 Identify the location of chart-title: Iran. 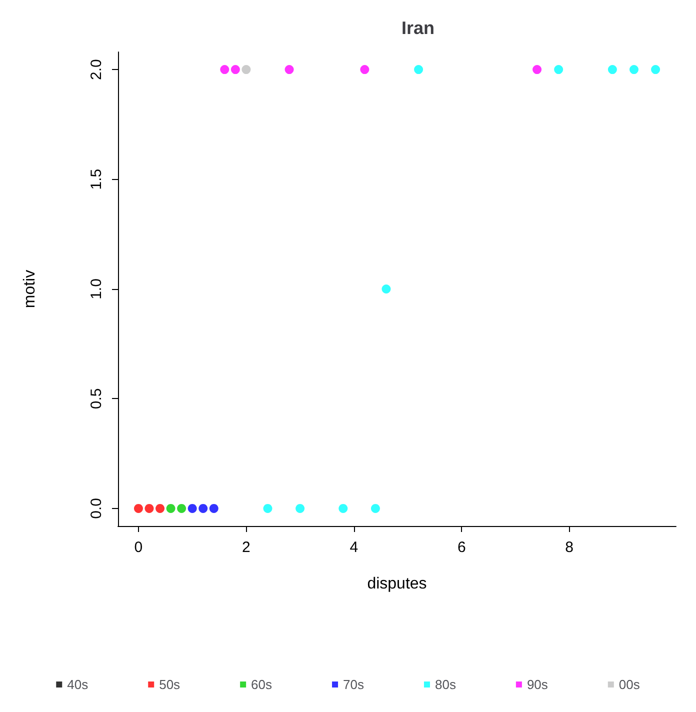
(418, 28).